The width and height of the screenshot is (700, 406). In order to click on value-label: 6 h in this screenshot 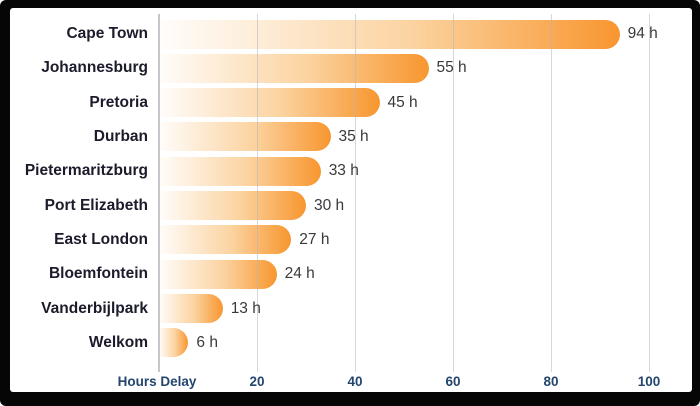, I will do `click(207, 342)`.